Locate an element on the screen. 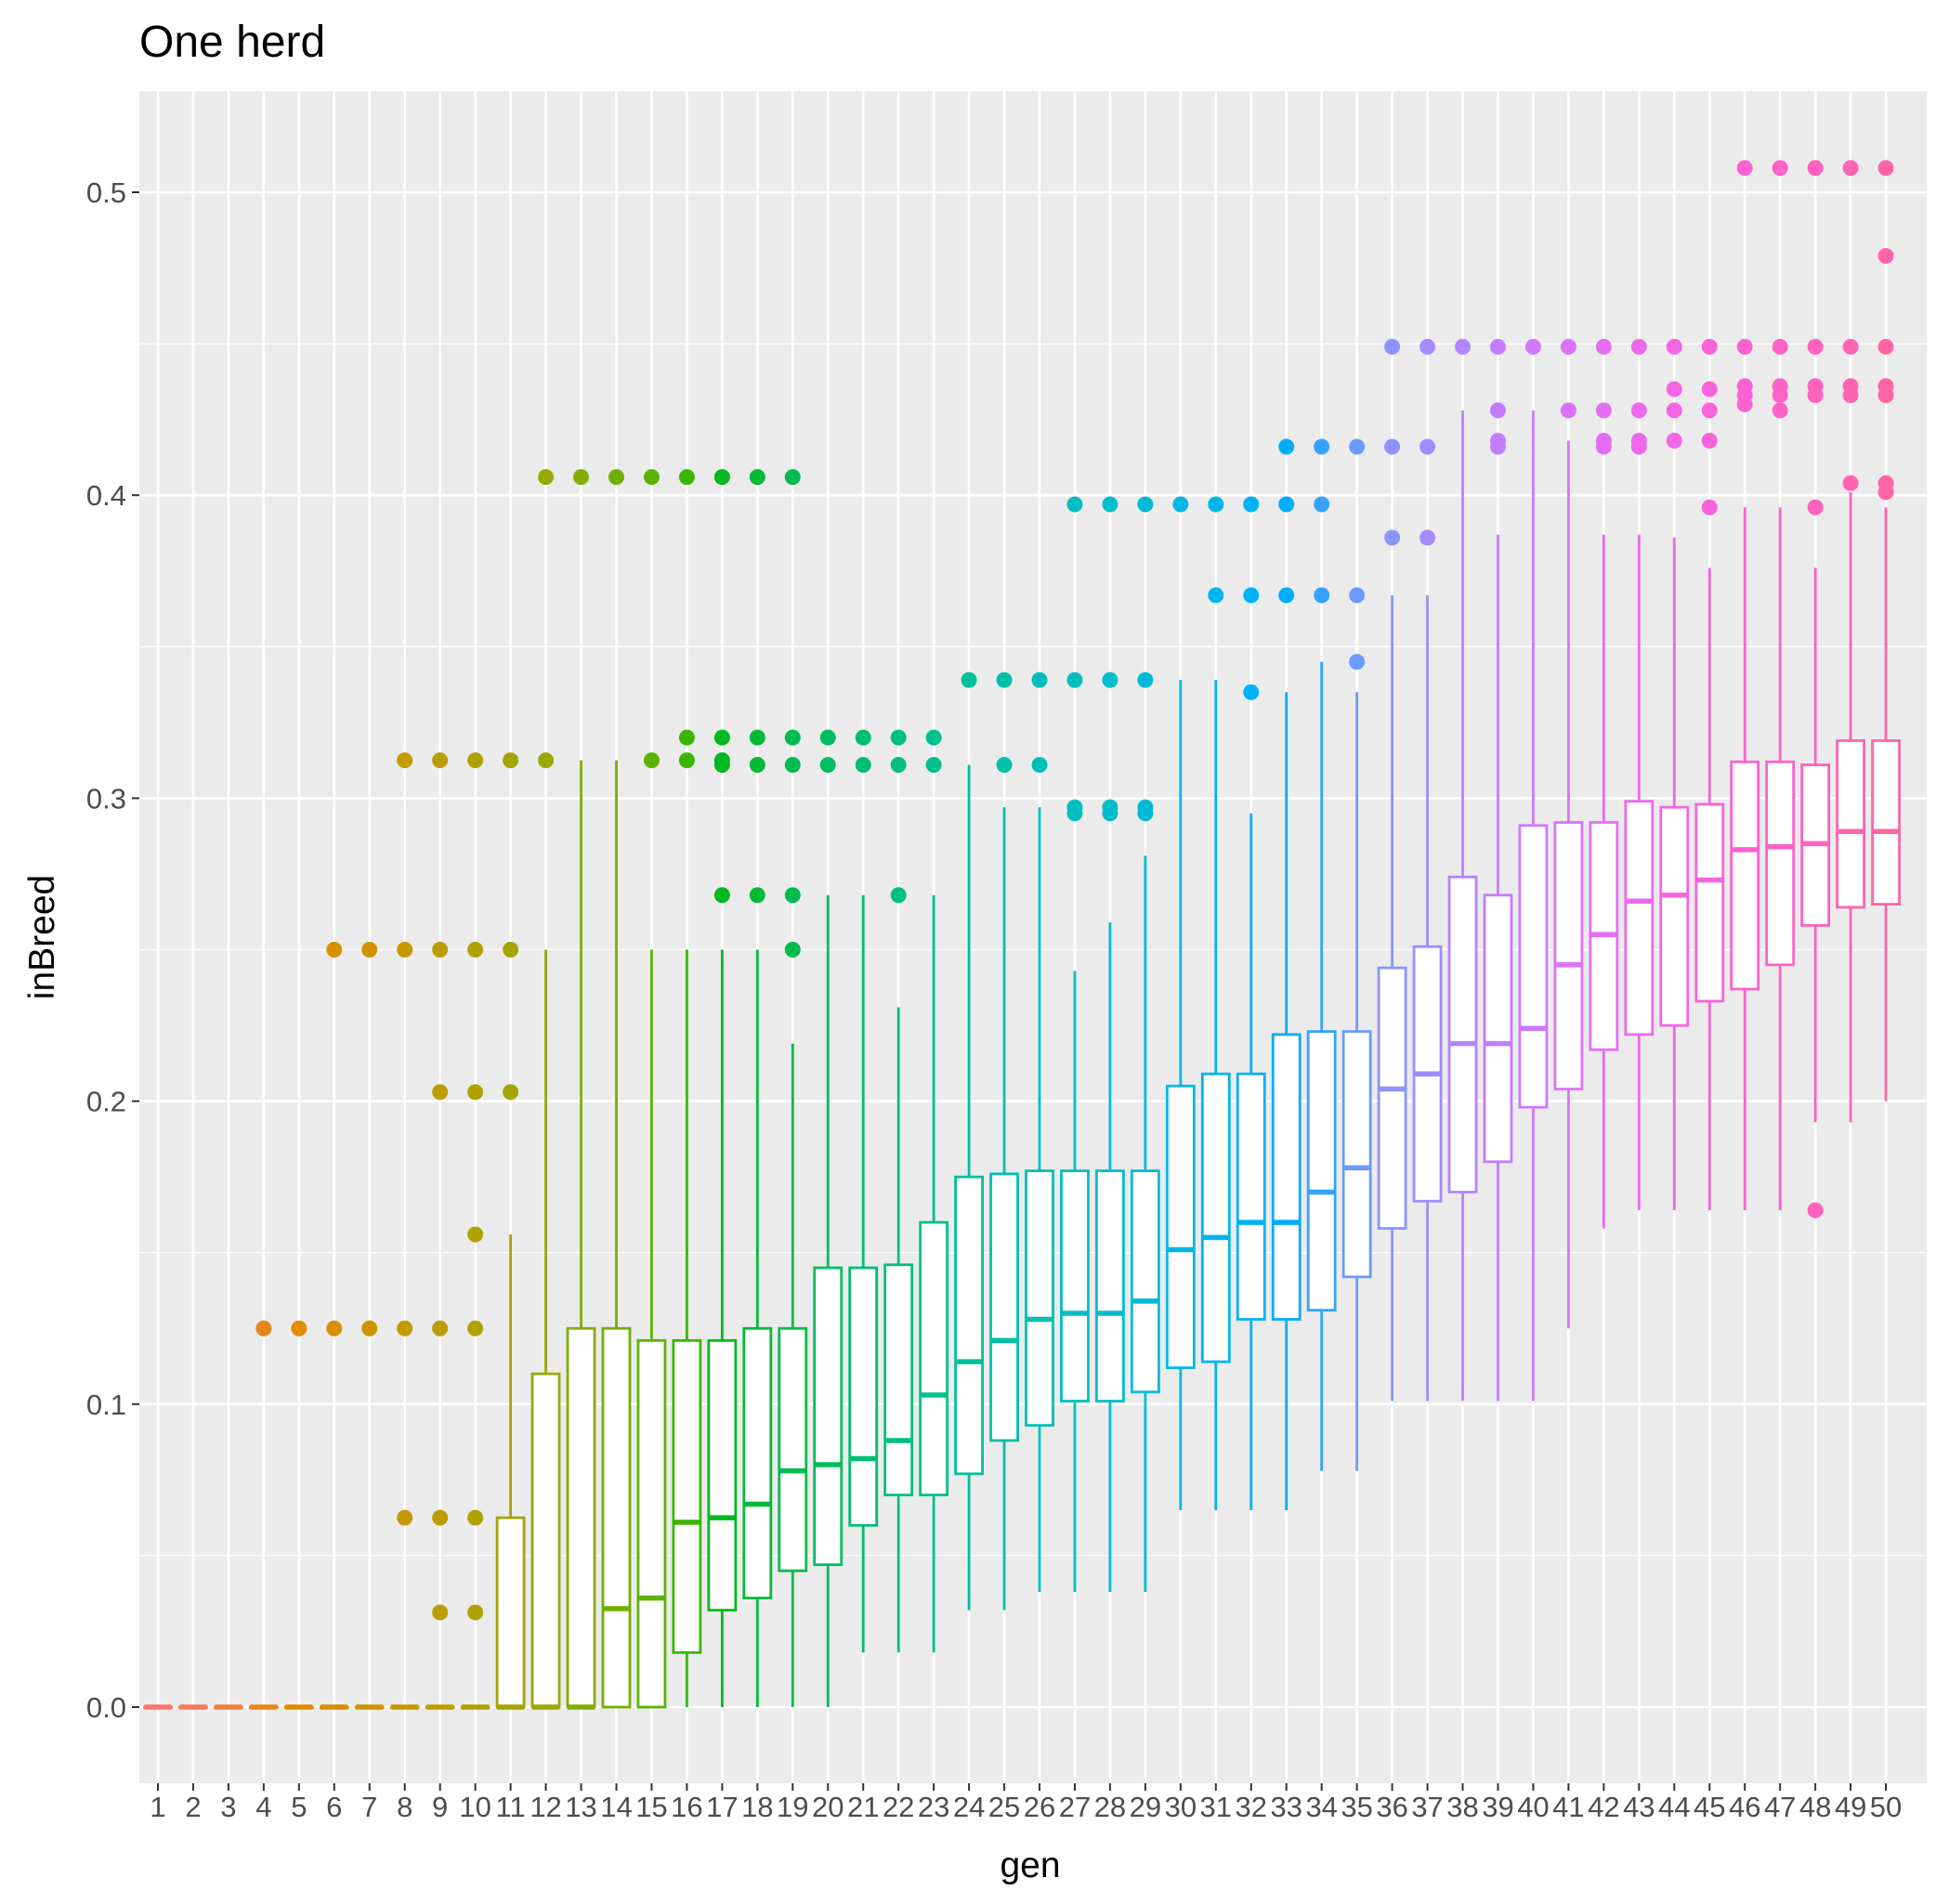  x-tick-label: 15 is located at coordinates (651, 1807).